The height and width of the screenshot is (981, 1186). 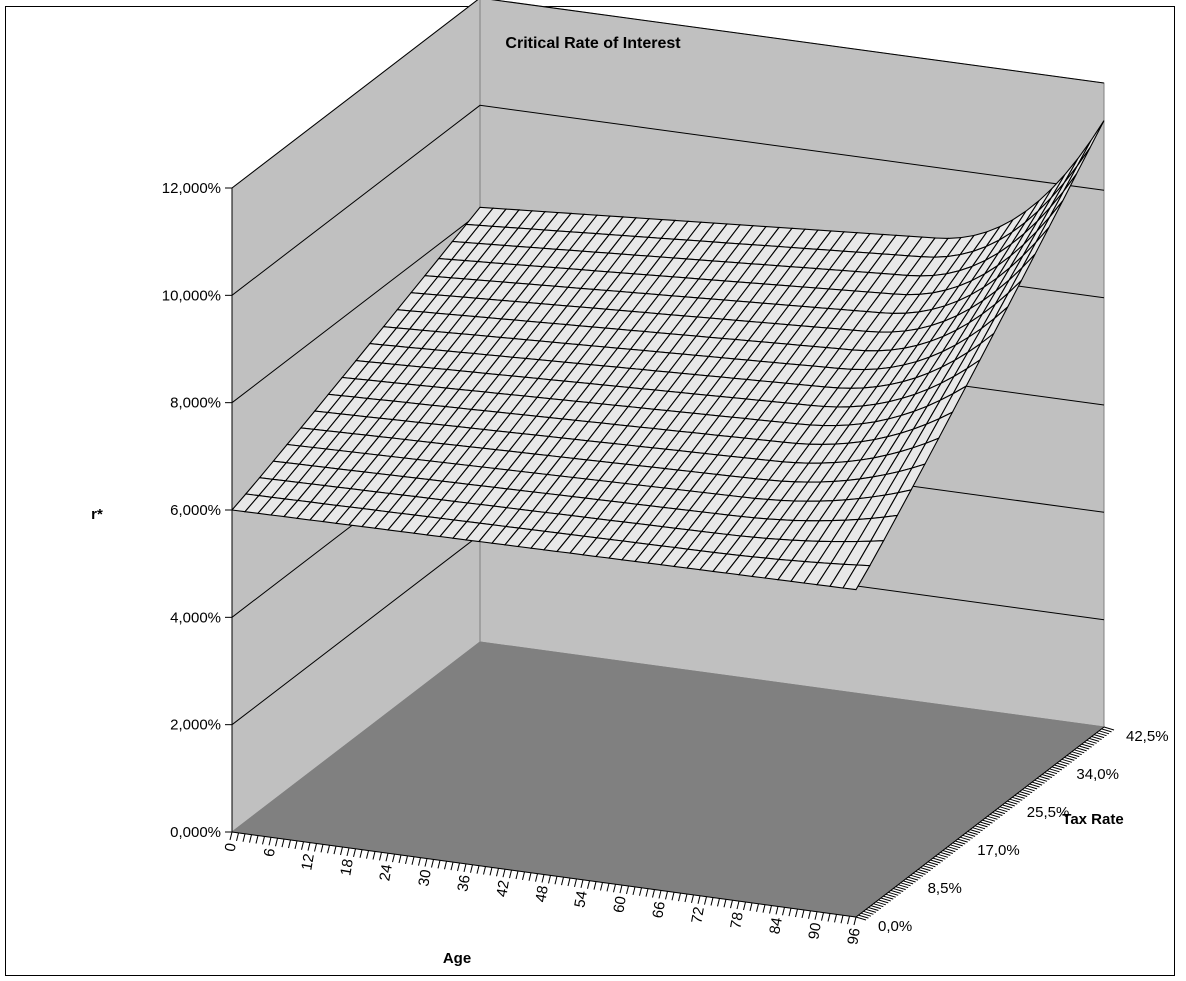 I want to click on x-tick-label: 72, so click(x=698, y=914).